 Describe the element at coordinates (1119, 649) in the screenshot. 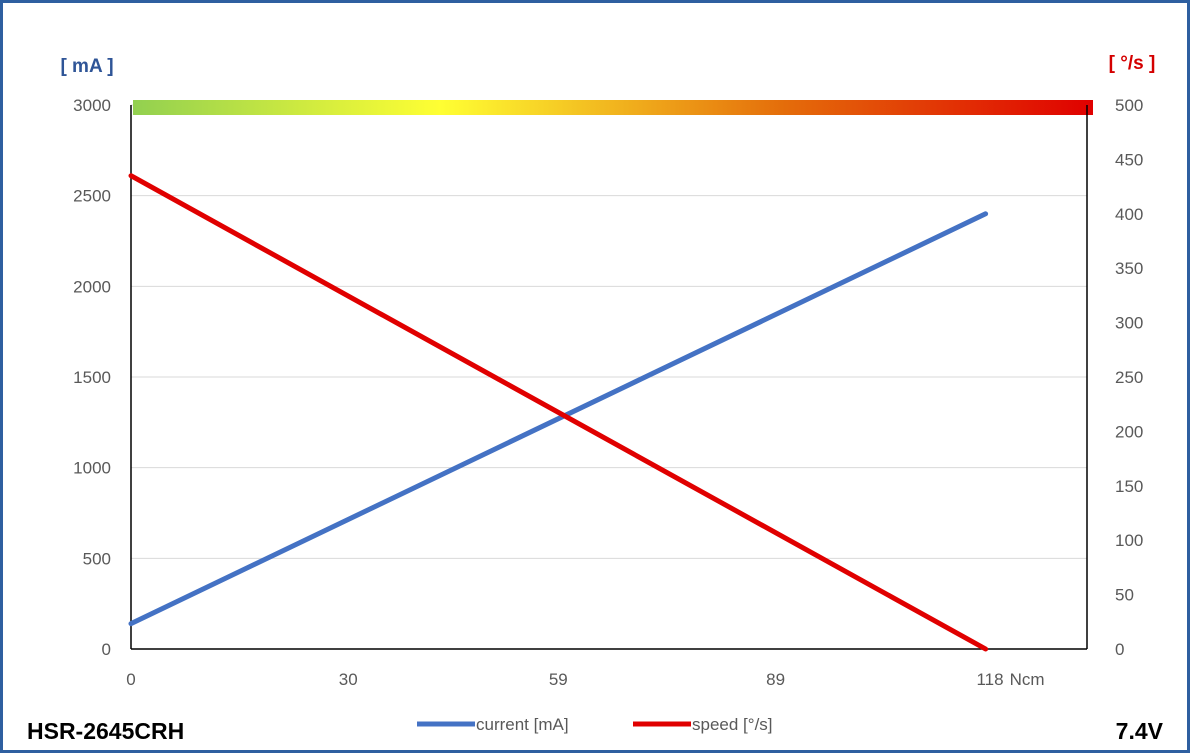

I see `right-axis-tick-label: 0` at that location.